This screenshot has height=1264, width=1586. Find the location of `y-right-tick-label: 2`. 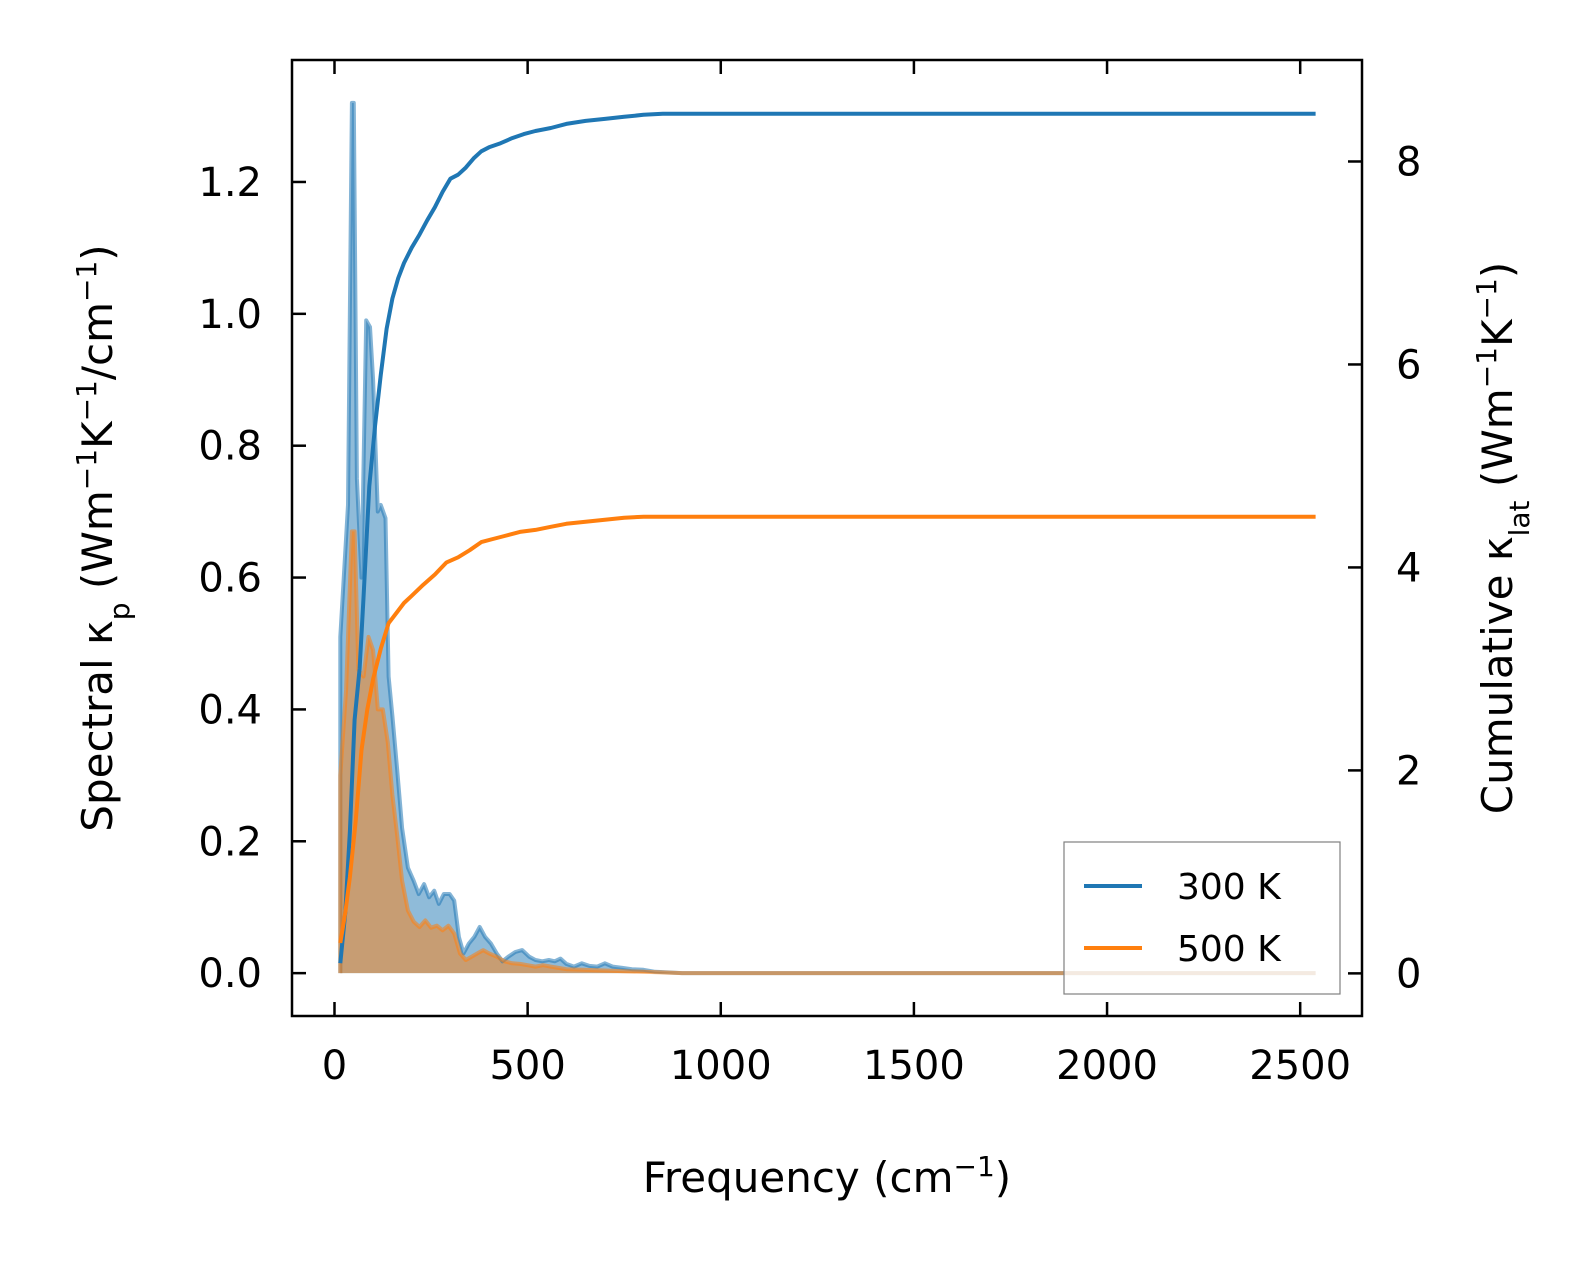

y-right-tick-label: 2 is located at coordinates (1408, 771).